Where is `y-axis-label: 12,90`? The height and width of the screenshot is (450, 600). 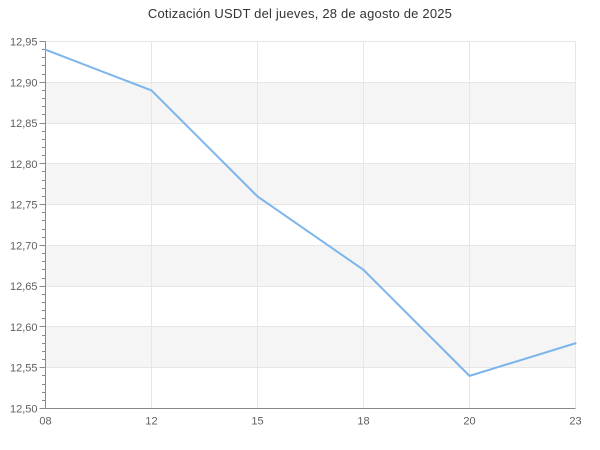 y-axis-label: 12,90 is located at coordinates (24, 83).